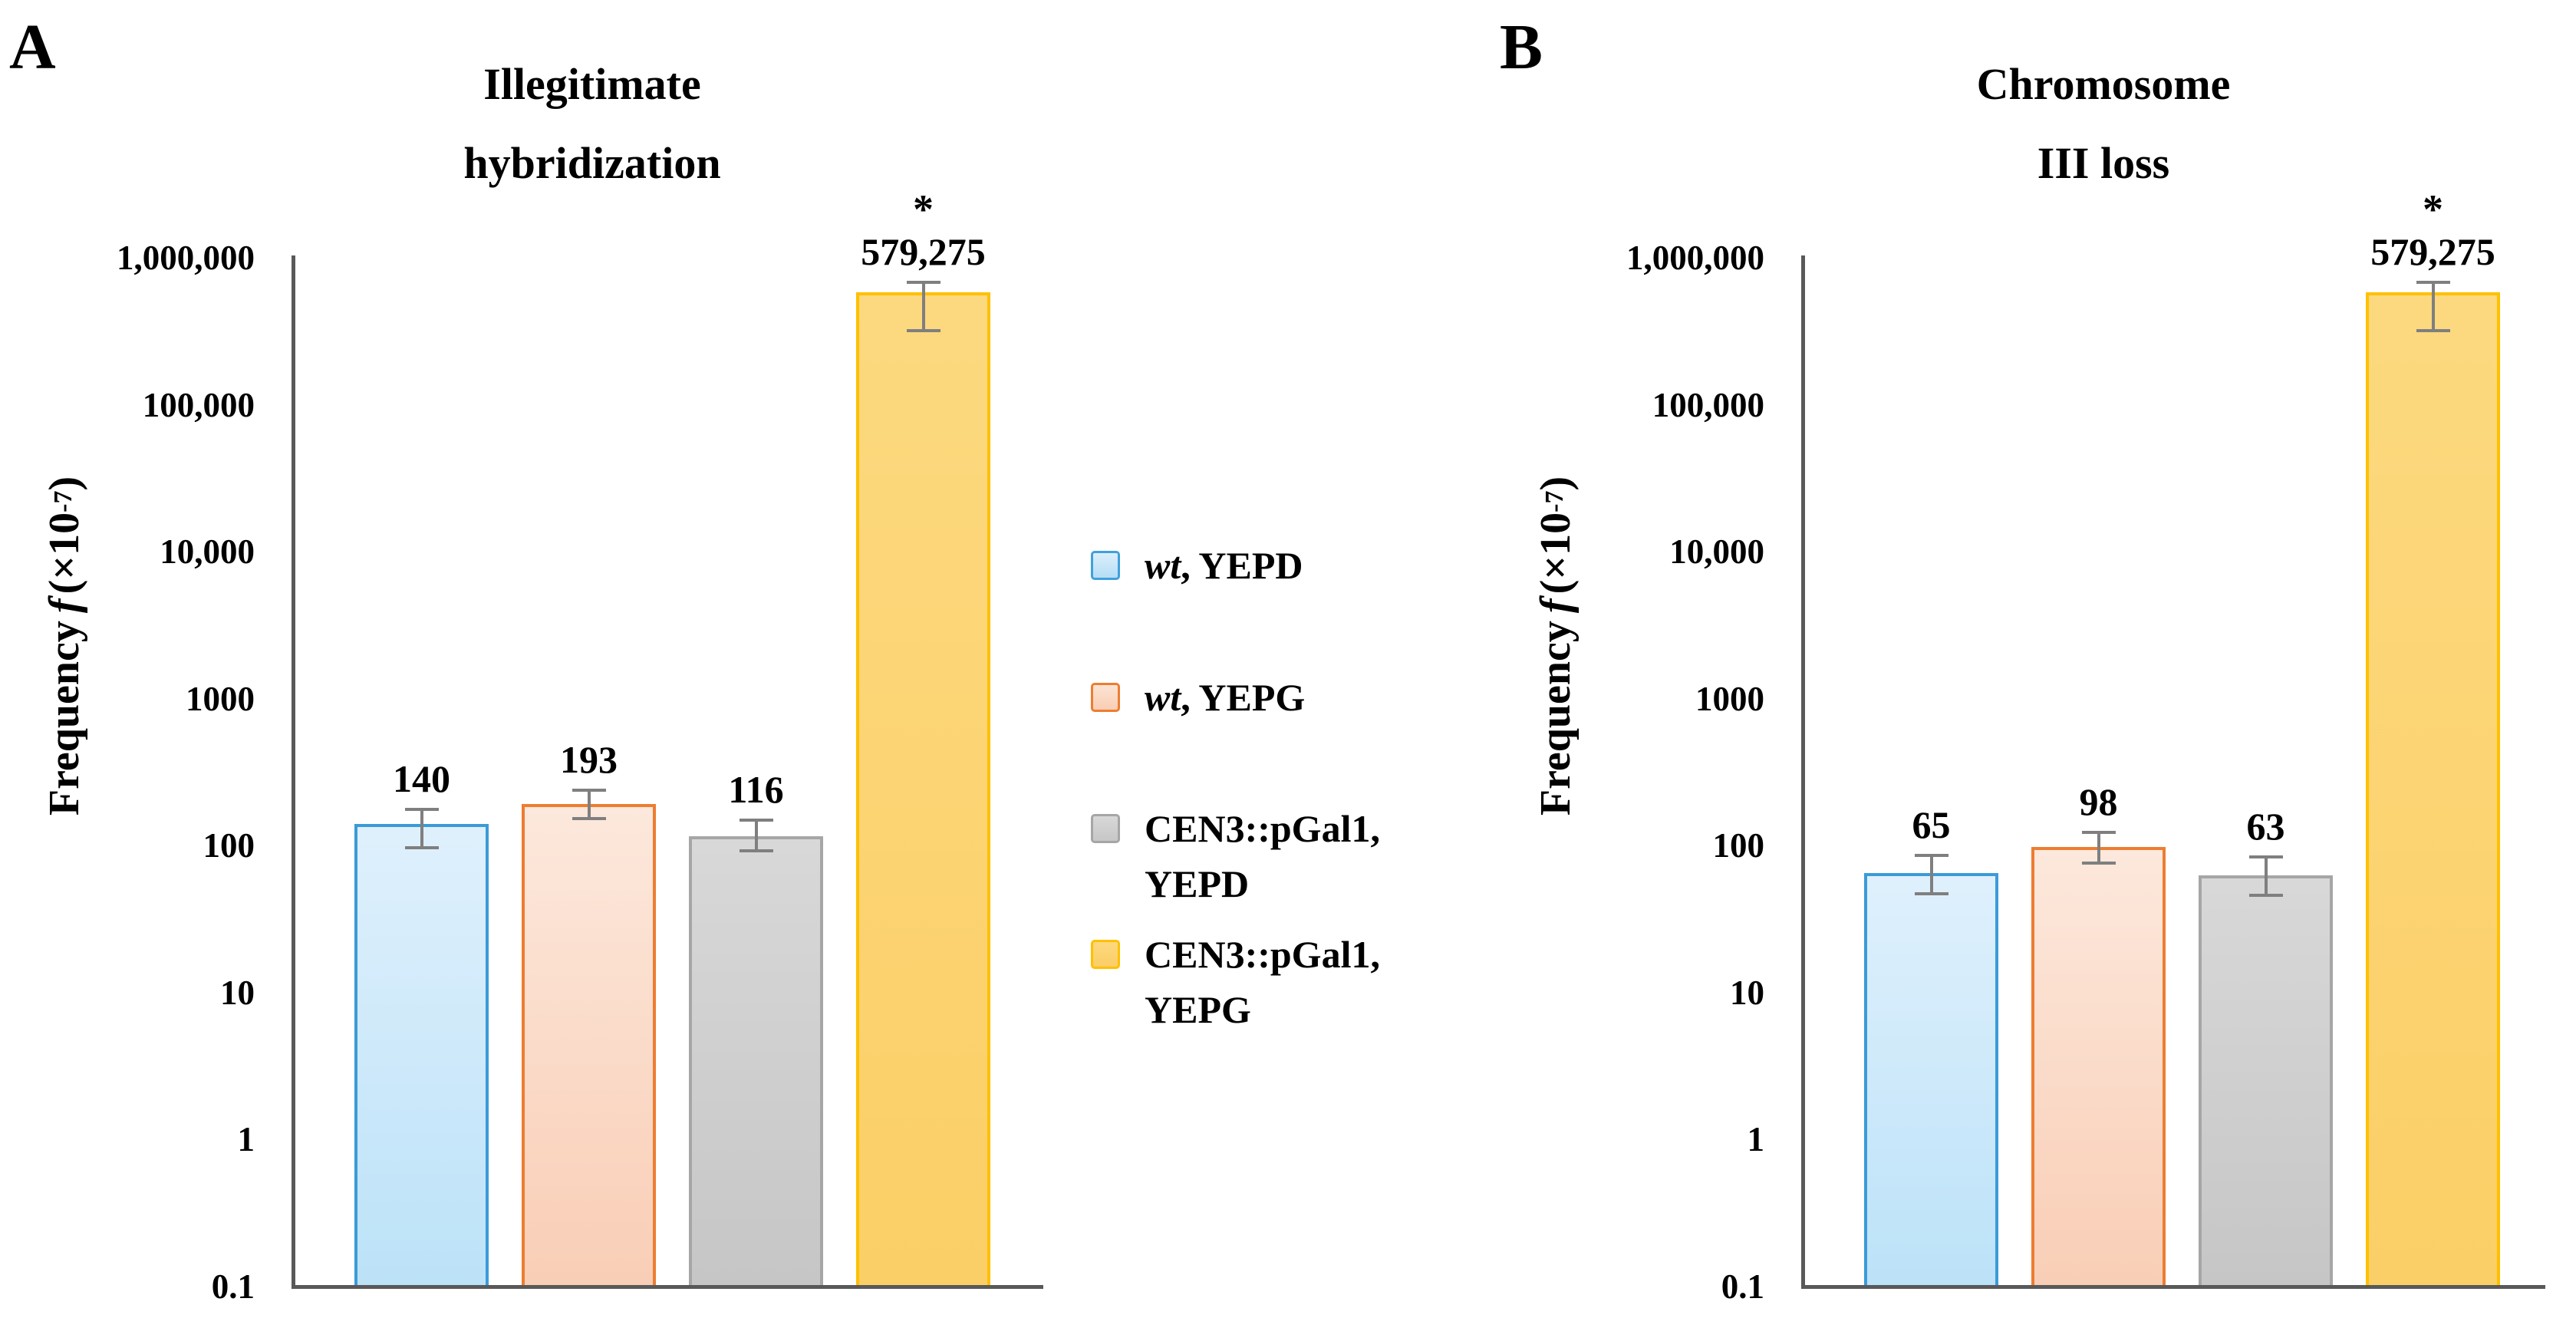 The height and width of the screenshot is (1328, 2576). I want to click on legend-label-text: , YEPG, so click(1243, 697).